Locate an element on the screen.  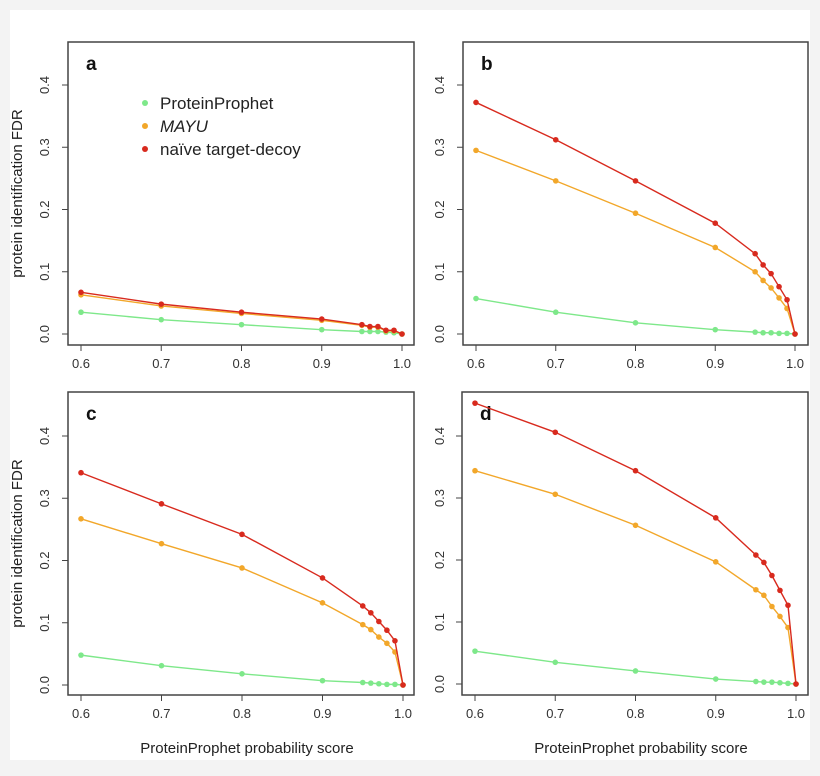
panel-label: d is located at coordinates (486, 414).